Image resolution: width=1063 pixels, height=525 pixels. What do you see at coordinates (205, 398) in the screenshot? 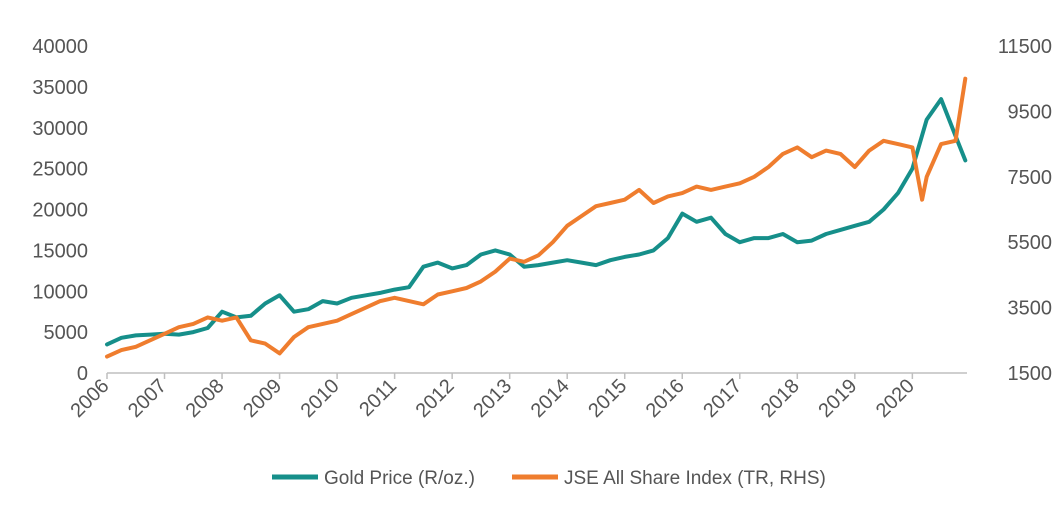
I see `x-tick-label: 2008` at bounding box center [205, 398].